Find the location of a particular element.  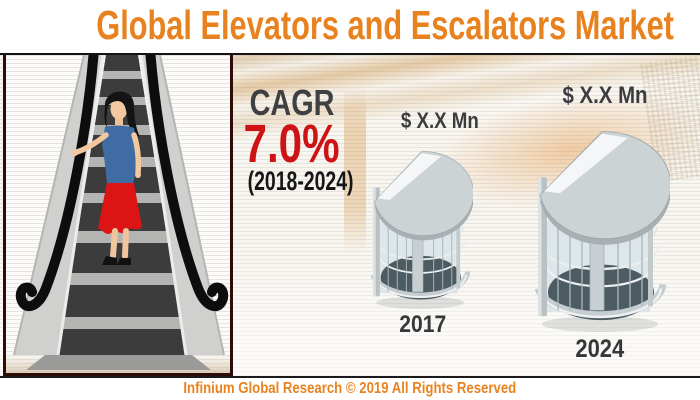

footer-divider is located at coordinates (350, 377).